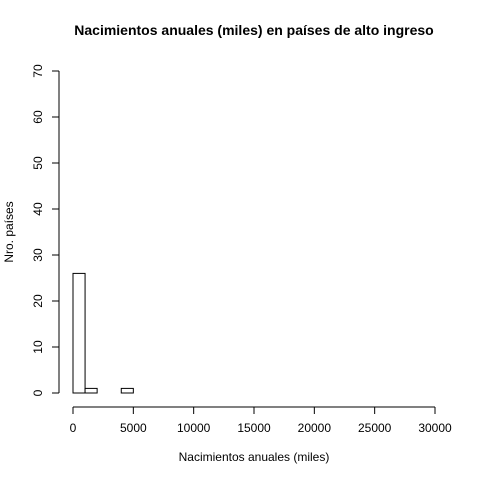 The height and width of the screenshot is (480, 480). What do you see at coordinates (45, 230) in the screenshot?
I see `y-axis: 0 10 20 30 40 50 60 70` at bounding box center [45, 230].